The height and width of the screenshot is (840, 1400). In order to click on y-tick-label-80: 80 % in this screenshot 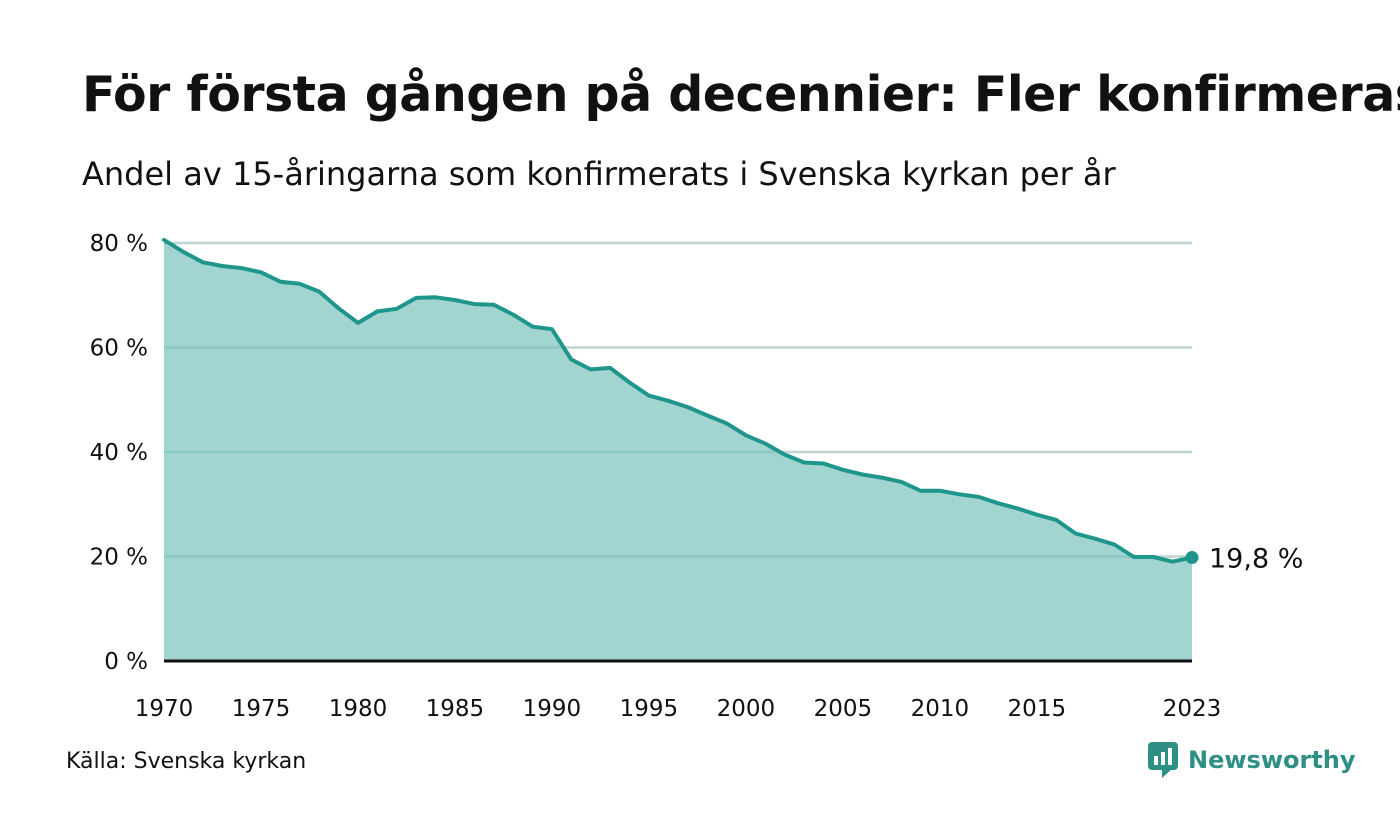, I will do `click(119, 244)`.